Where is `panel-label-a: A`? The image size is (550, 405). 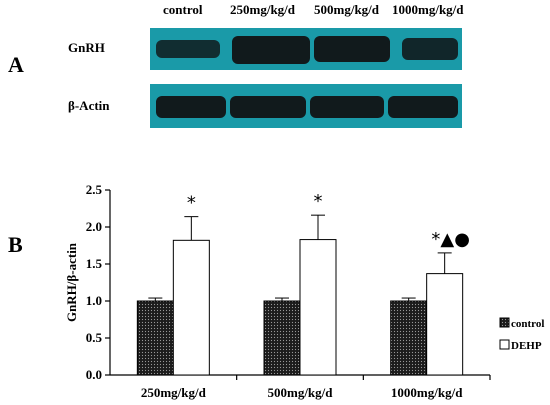 panel-label-a: A is located at coordinates (16, 64).